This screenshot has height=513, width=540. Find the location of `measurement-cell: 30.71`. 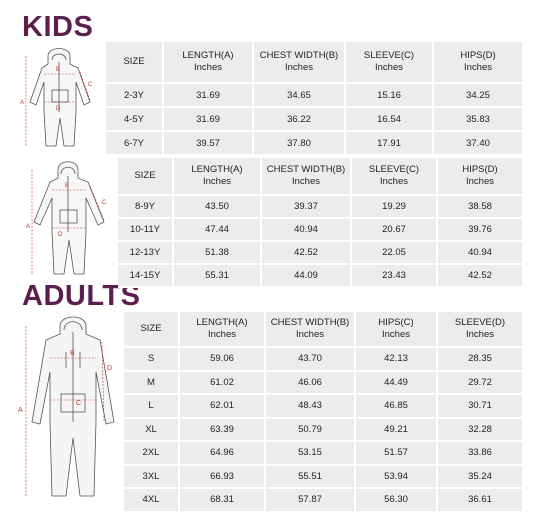

measurement-cell: 30.71 is located at coordinates (481, 407).